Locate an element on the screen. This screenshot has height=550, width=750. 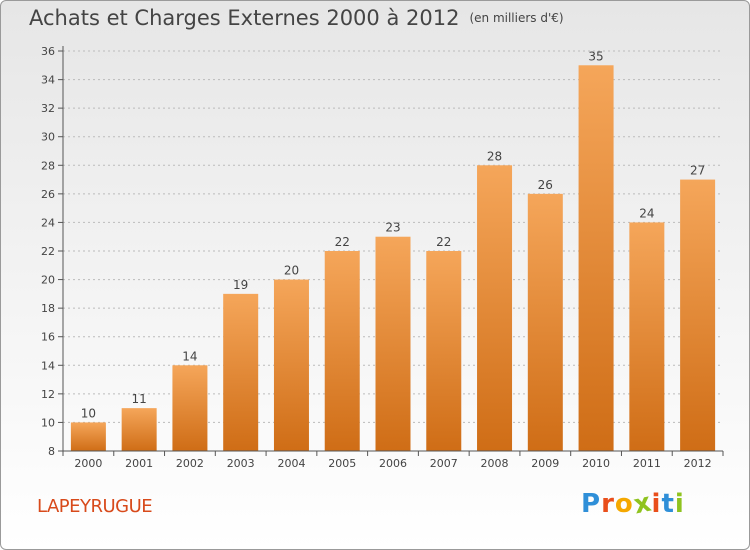
value-label-2007: 22 is located at coordinates (443, 242).